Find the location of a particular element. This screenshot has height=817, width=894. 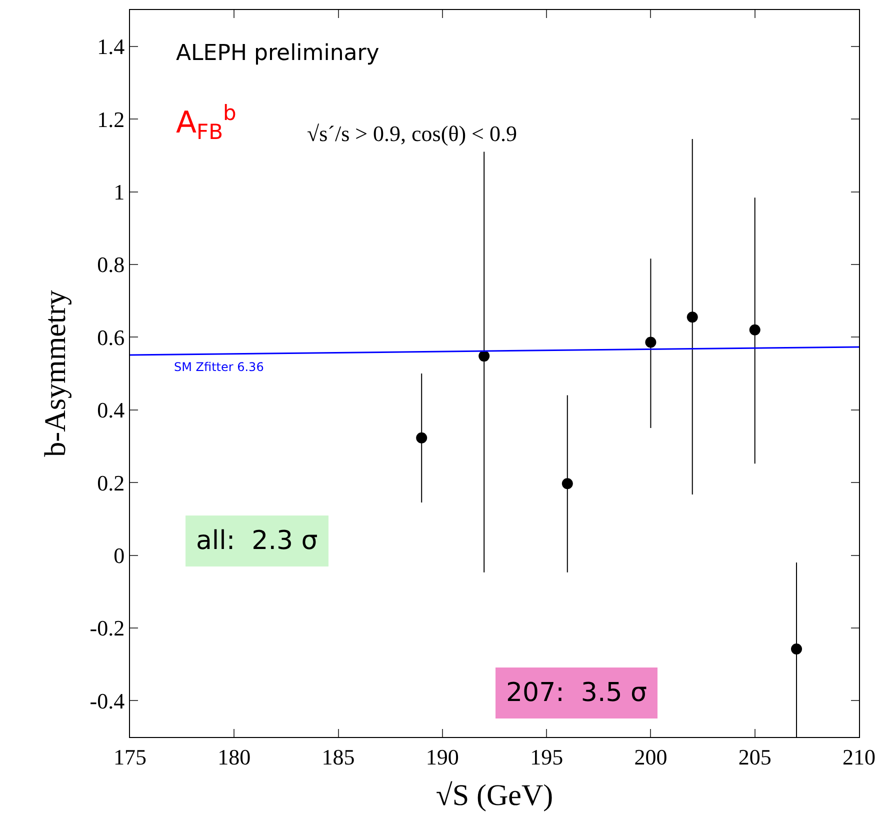

y-tick-label: 0.2 is located at coordinates (111, 483).